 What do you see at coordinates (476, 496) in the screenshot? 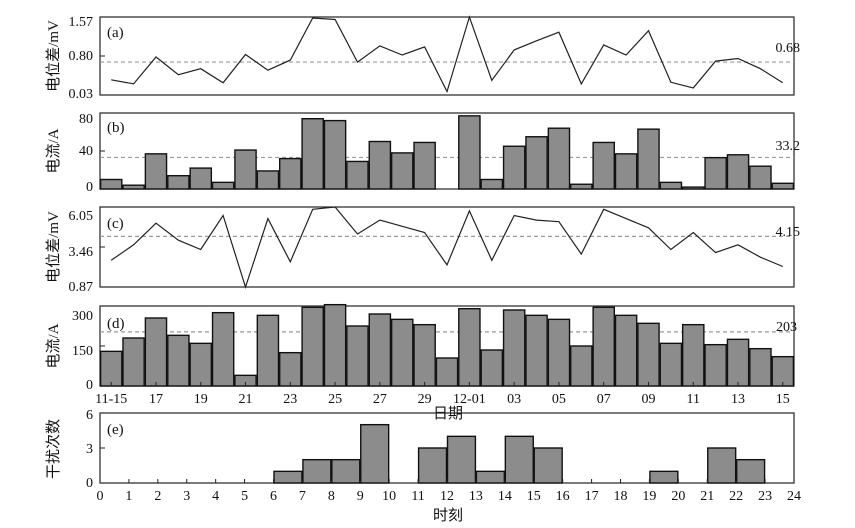
I see `xtick-label: 13` at bounding box center [476, 496].